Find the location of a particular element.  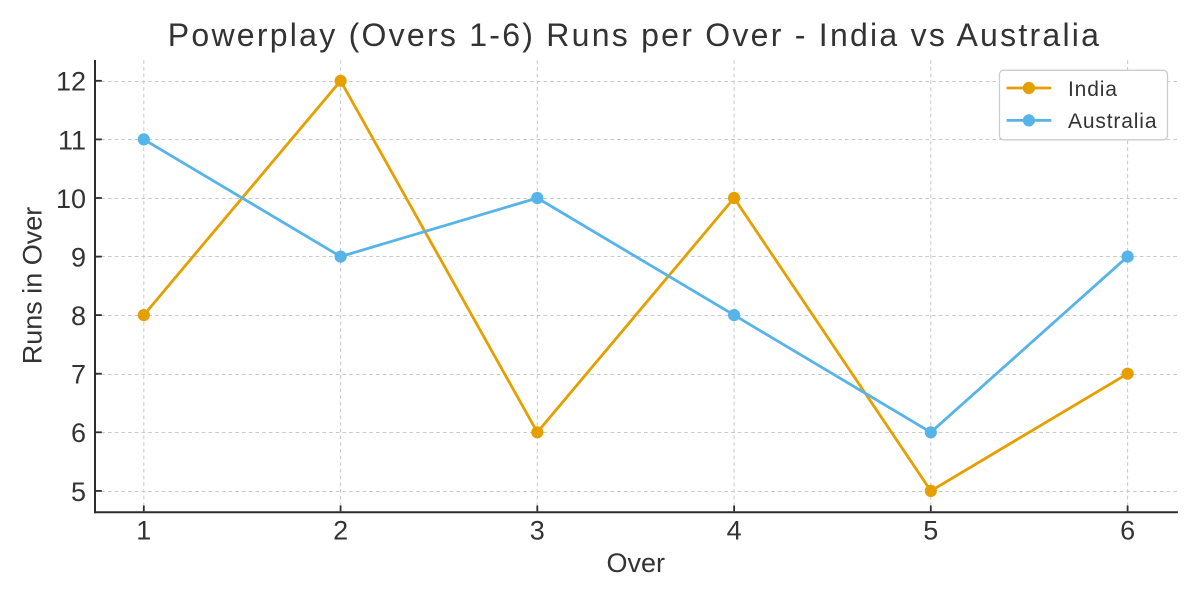

svg-text: 9 is located at coordinates (78, 258).